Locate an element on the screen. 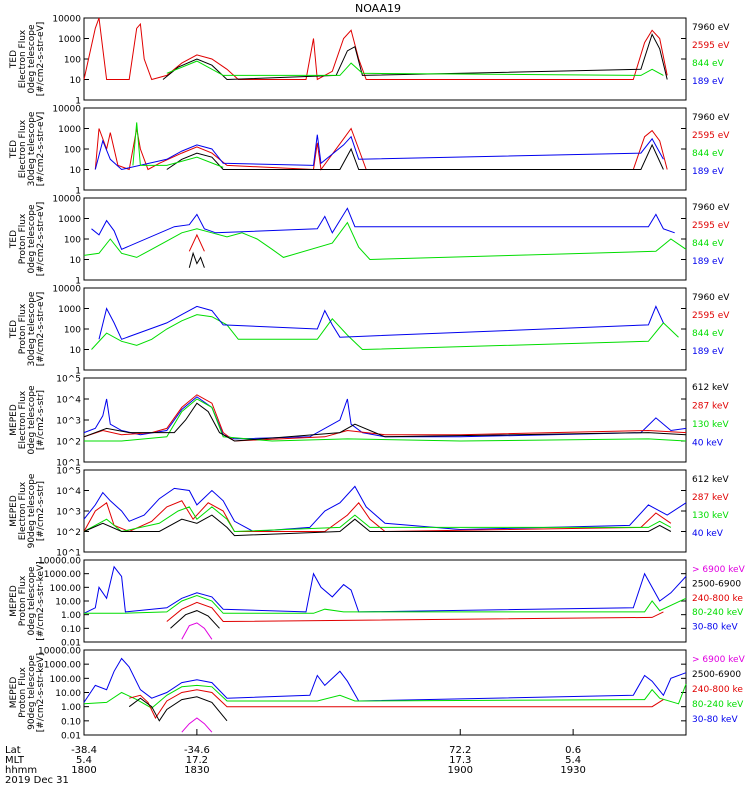 The image size is (750, 800). x-tick-hhmm: 1930 is located at coordinates (572, 770).